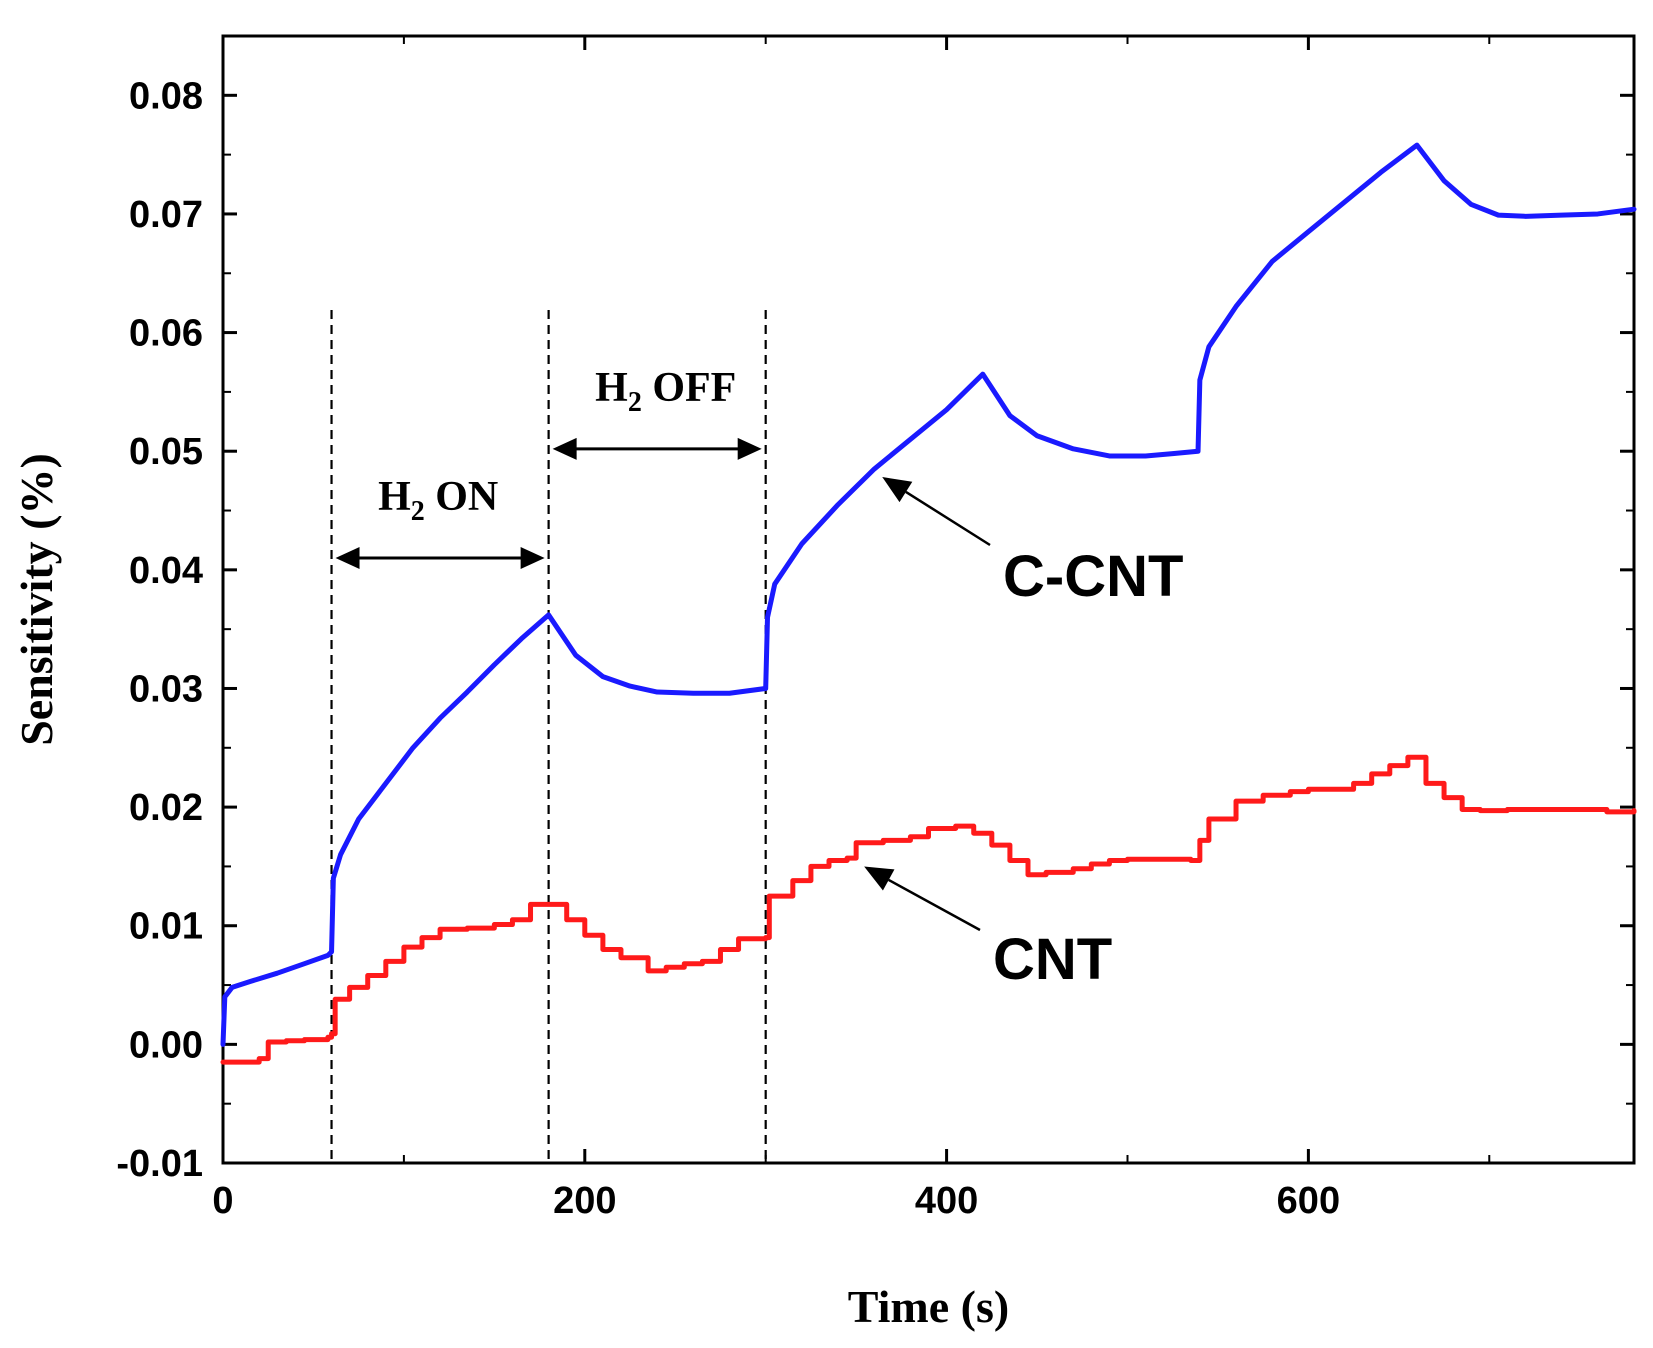 The image size is (1653, 1348). I want to click on y-tick-label: 0.08, so click(166, 96).